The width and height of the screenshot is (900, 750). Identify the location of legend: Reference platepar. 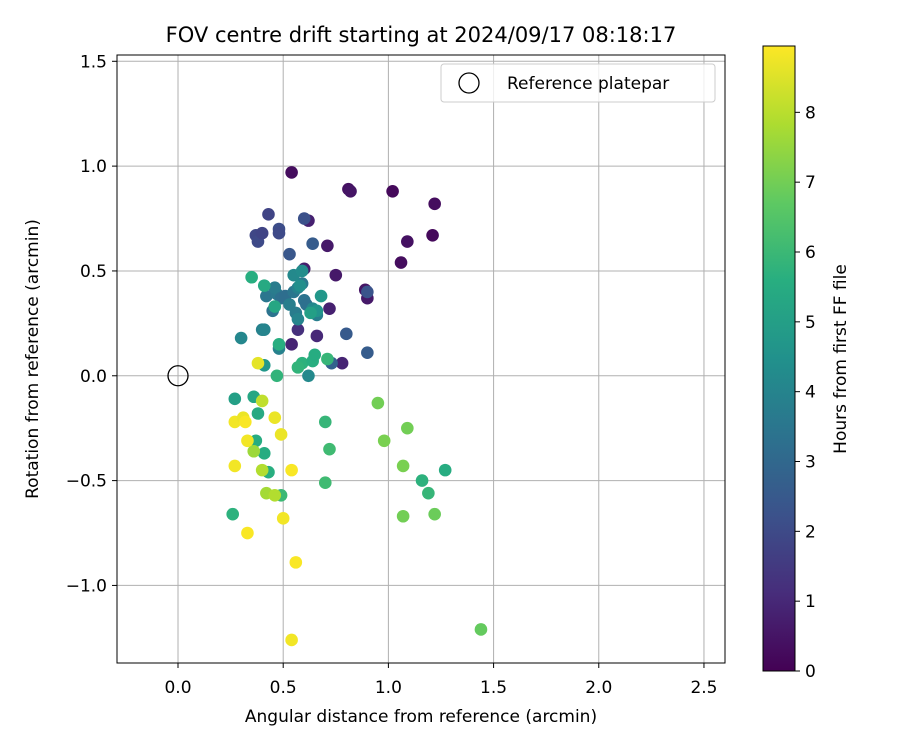
(578, 83).